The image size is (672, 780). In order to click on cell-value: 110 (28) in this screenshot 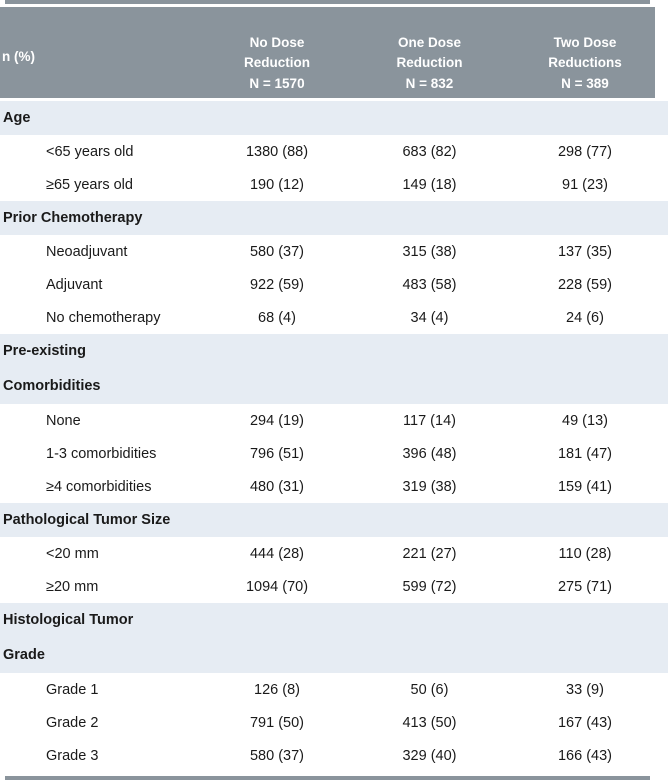, I will do `click(585, 553)`.